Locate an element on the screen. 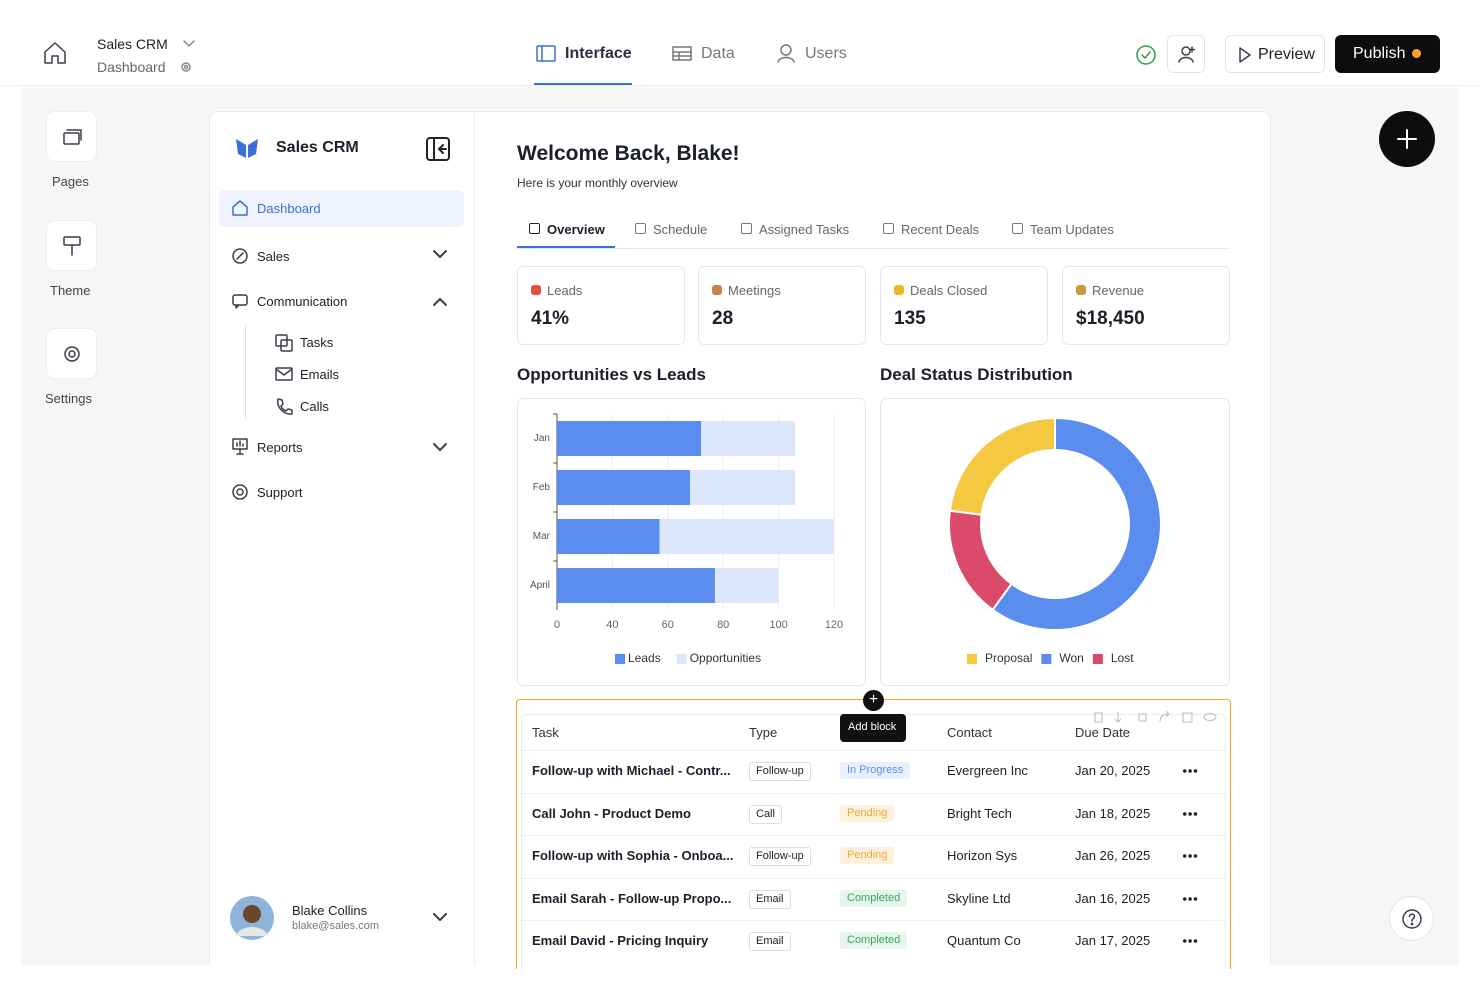 This screenshot has height=987, width=1480. task-cell: Email David - Pricing Inquiry is located at coordinates (620, 940).